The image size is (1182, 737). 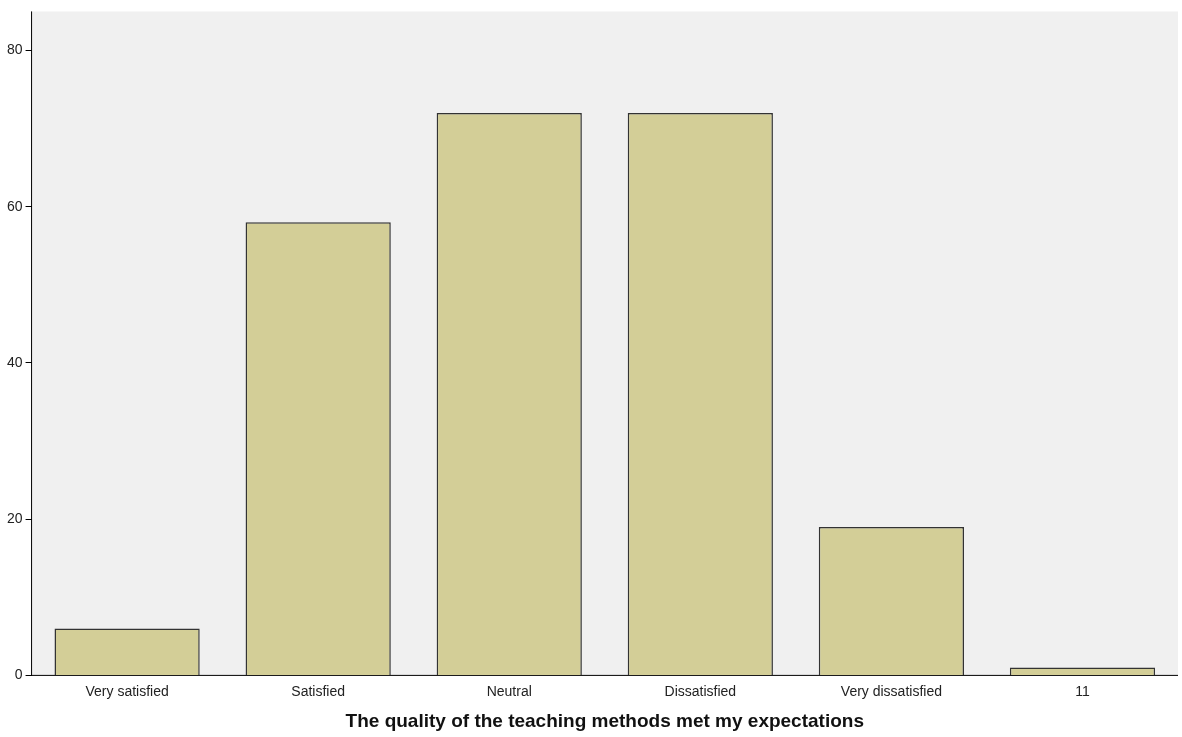 What do you see at coordinates (604, 720) in the screenshot?
I see `x-axis-title: The quality of the teaching methods met my expectations` at bounding box center [604, 720].